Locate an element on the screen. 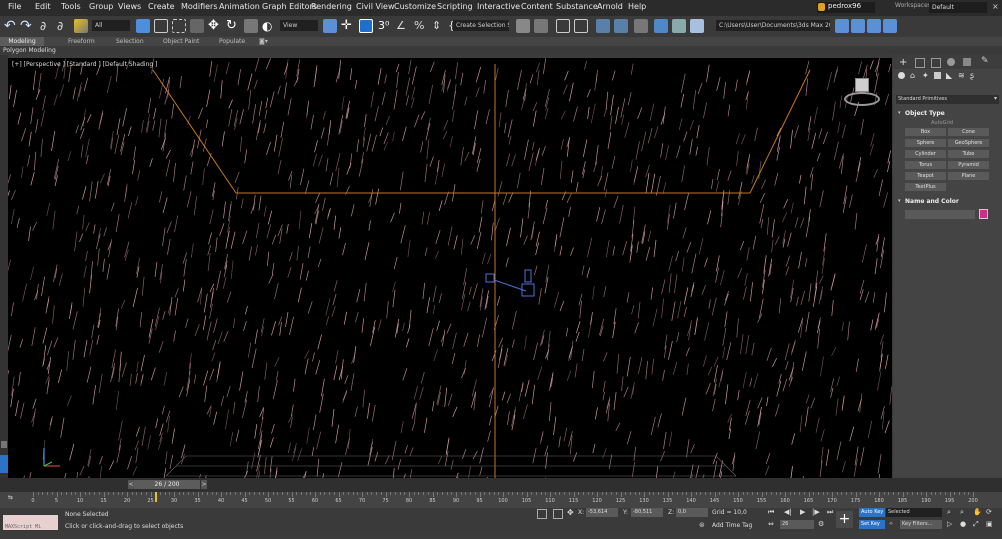  selection-filter-dropdown: All is located at coordinates (111, 25).